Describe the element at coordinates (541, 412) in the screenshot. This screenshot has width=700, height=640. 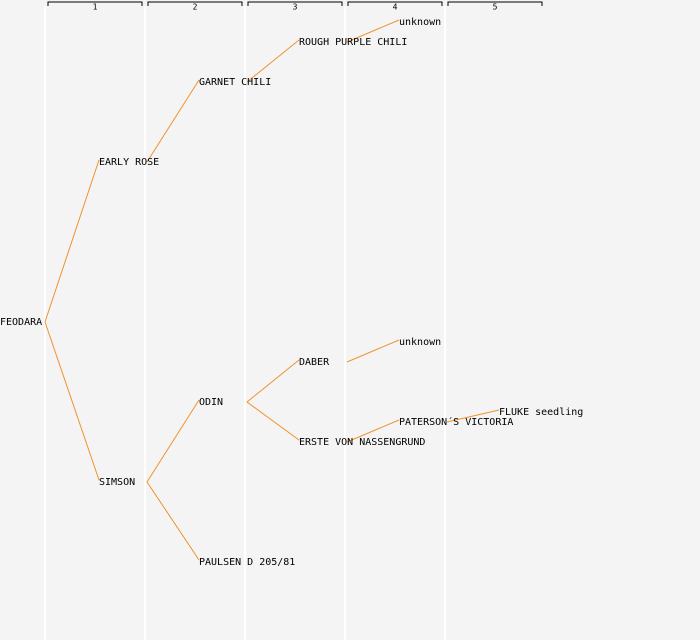
I see `cultivar-name: FLUKE seedling` at that location.